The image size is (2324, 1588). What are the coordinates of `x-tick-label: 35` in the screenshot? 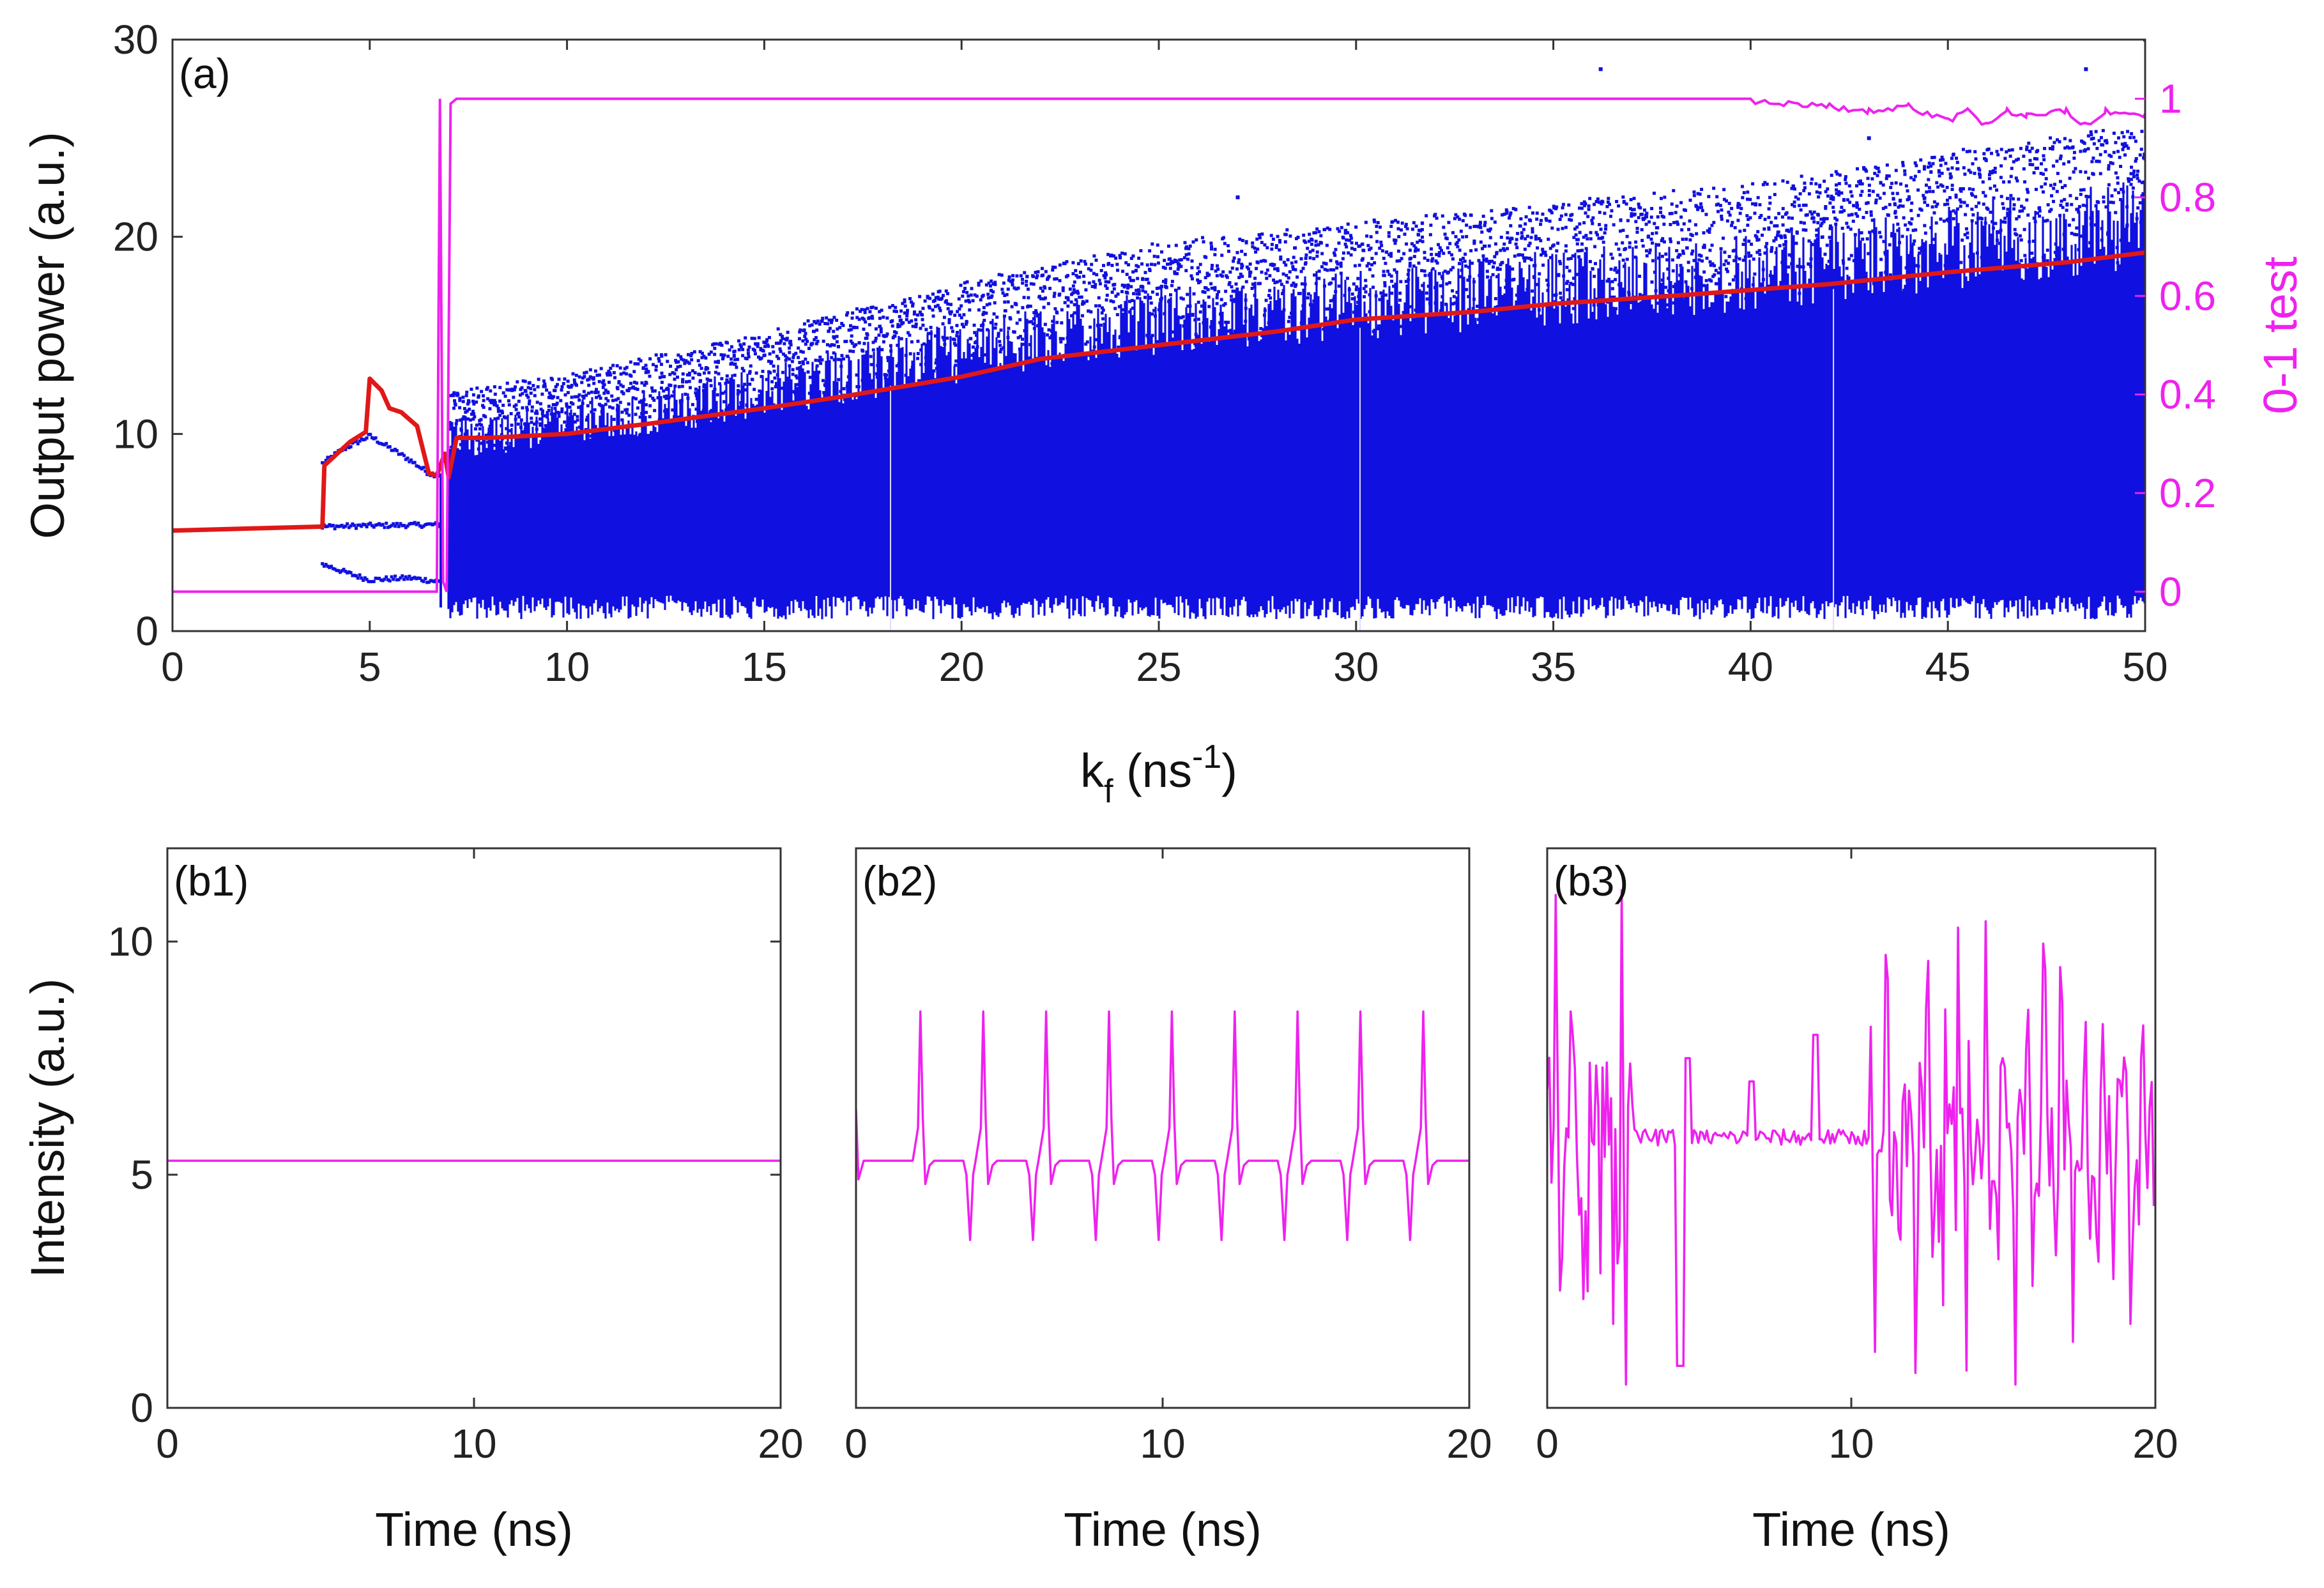 It's located at (1553, 667).